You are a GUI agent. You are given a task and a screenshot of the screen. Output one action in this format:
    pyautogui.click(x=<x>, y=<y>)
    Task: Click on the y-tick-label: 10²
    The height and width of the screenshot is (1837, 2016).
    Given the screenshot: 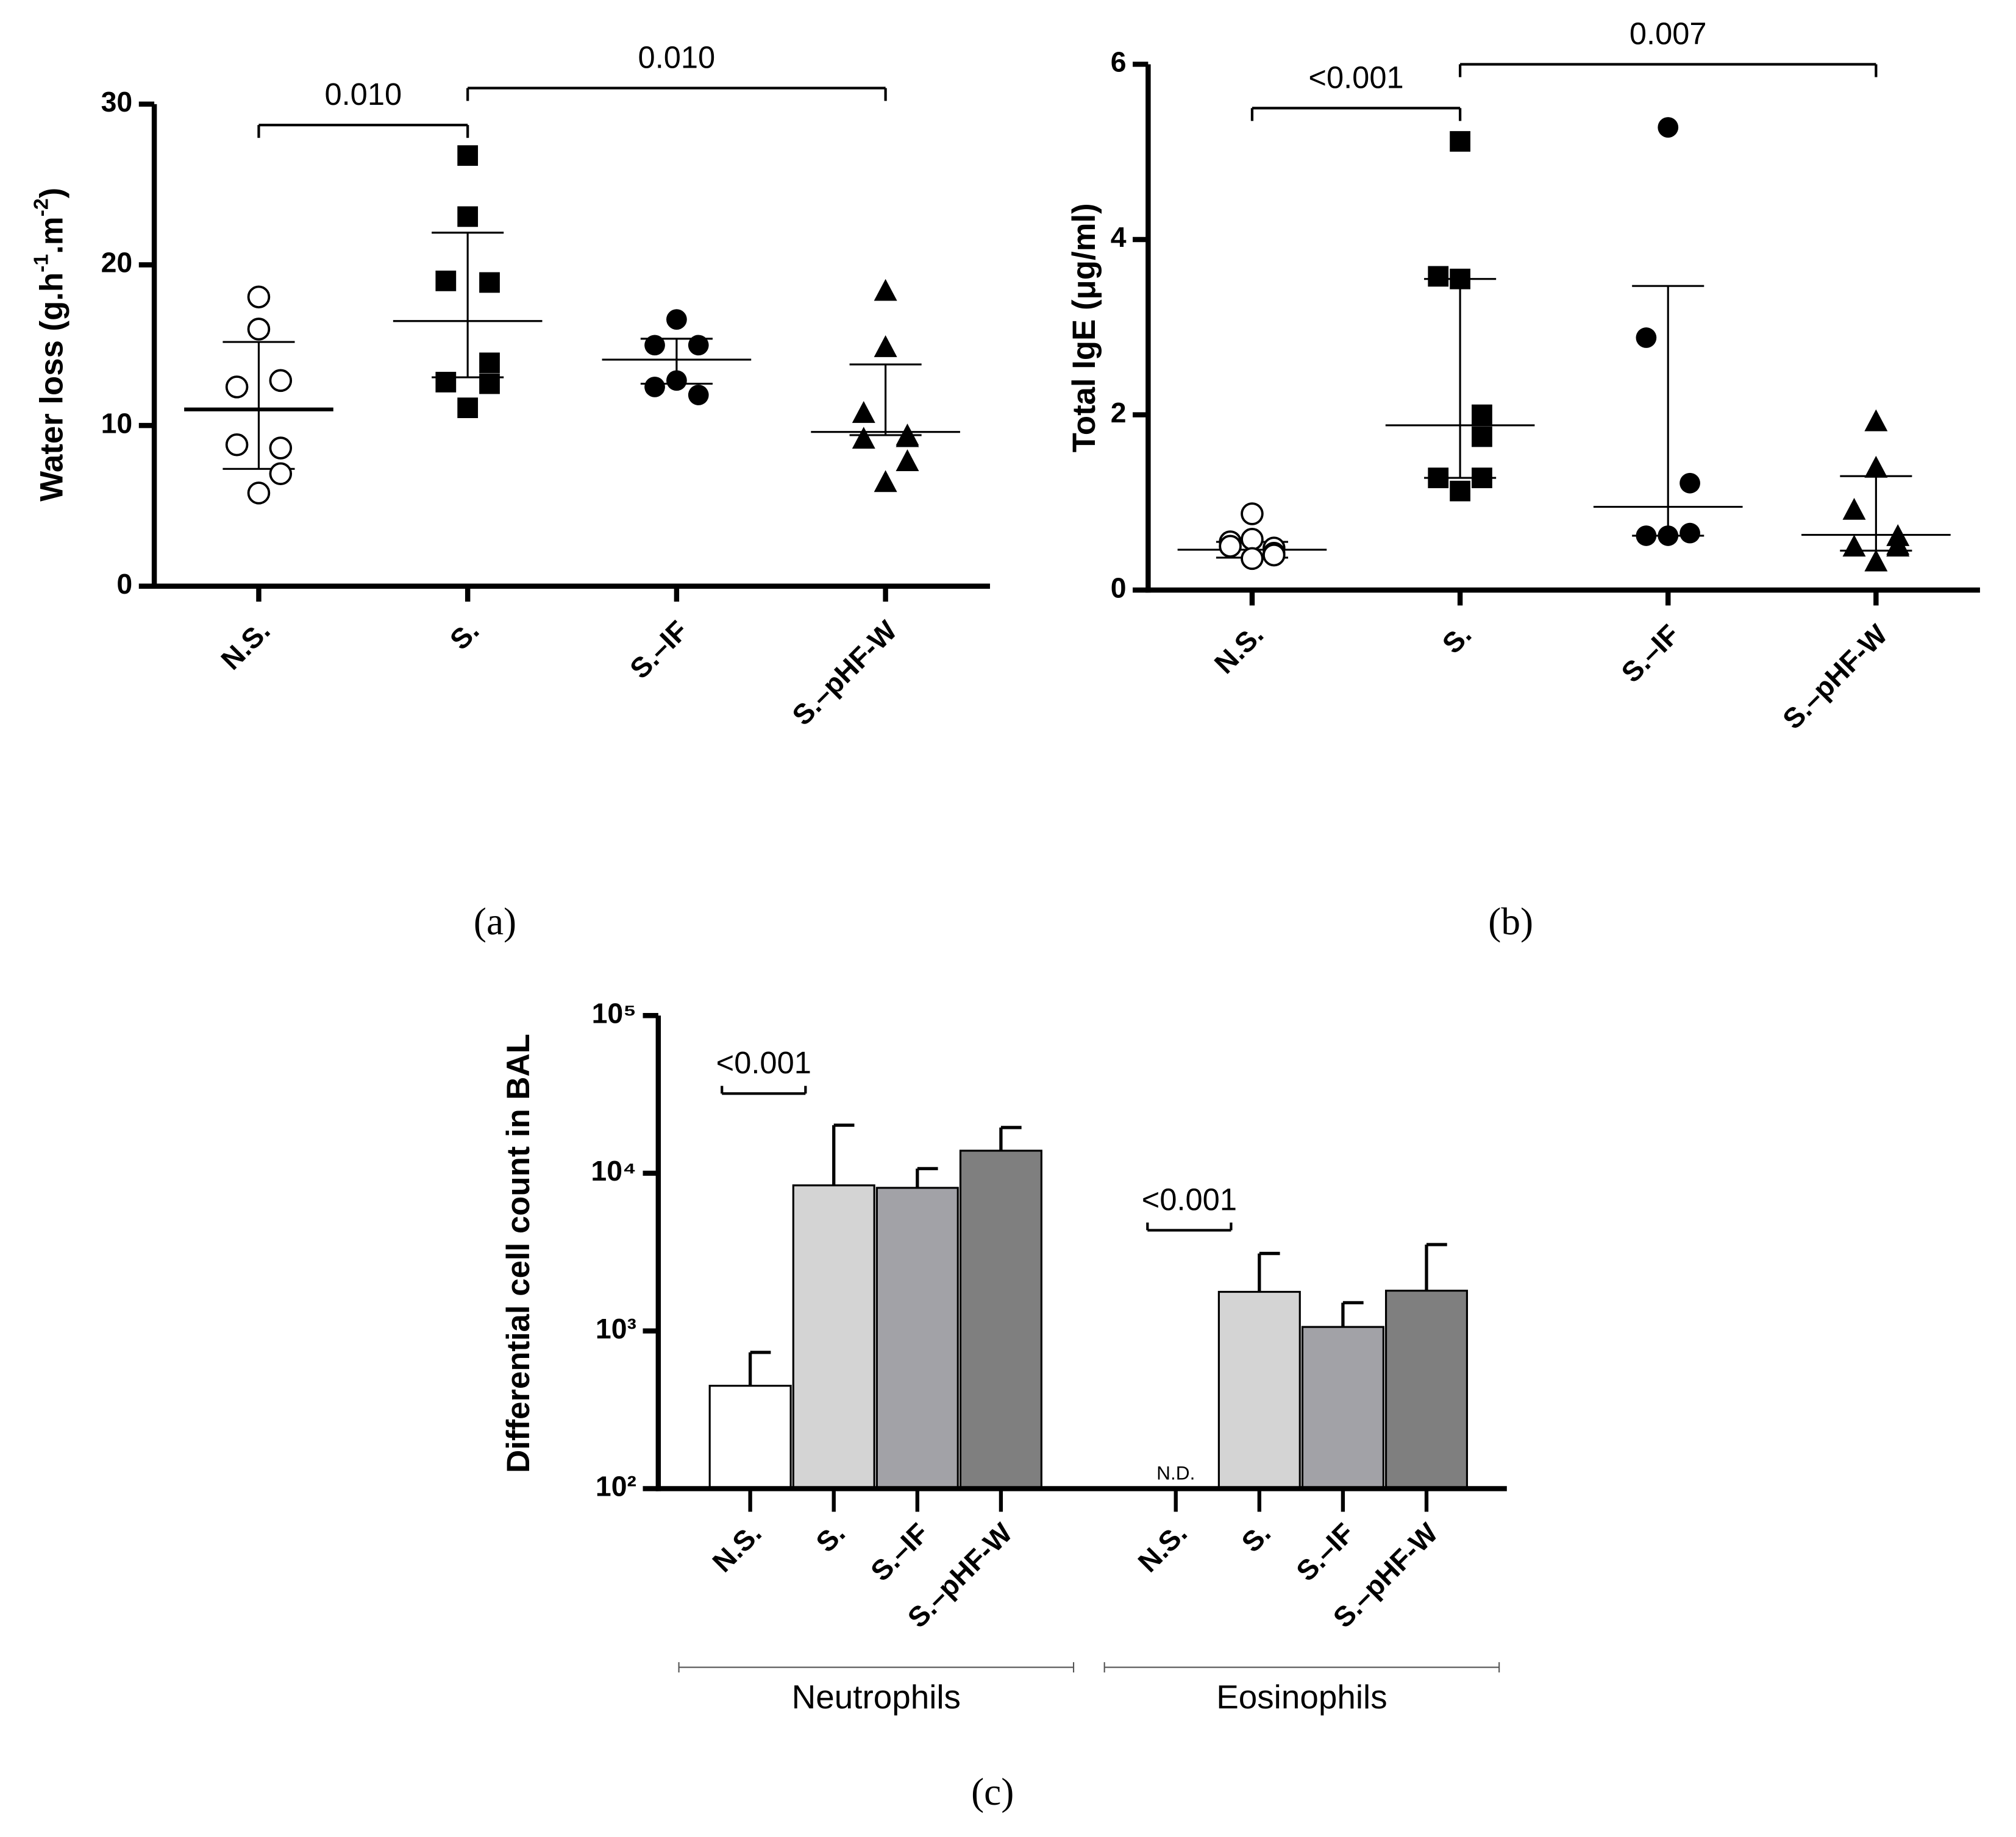 What is the action you would take?
    pyautogui.click(x=616, y=1486)
    